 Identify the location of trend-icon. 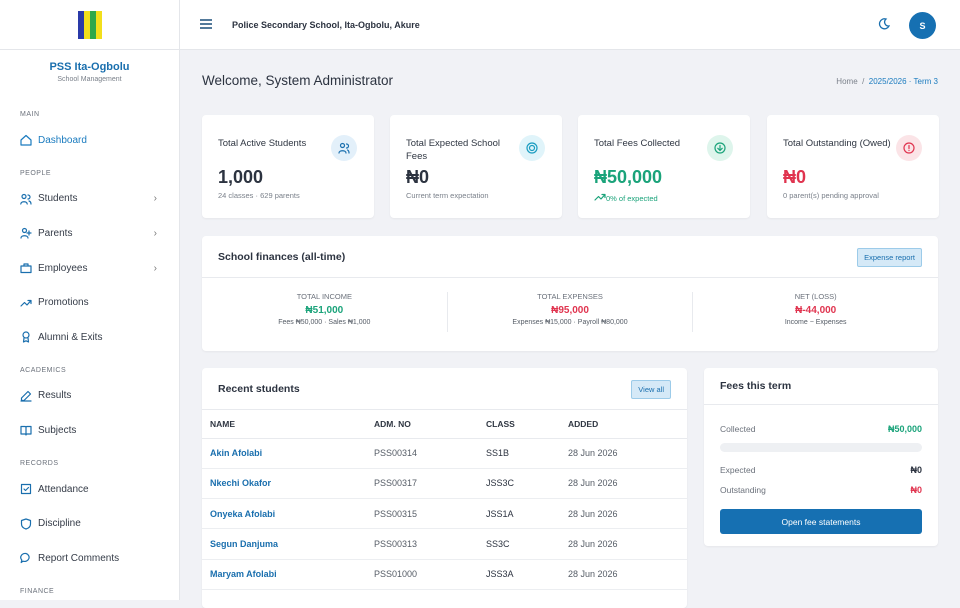
(600, 197).